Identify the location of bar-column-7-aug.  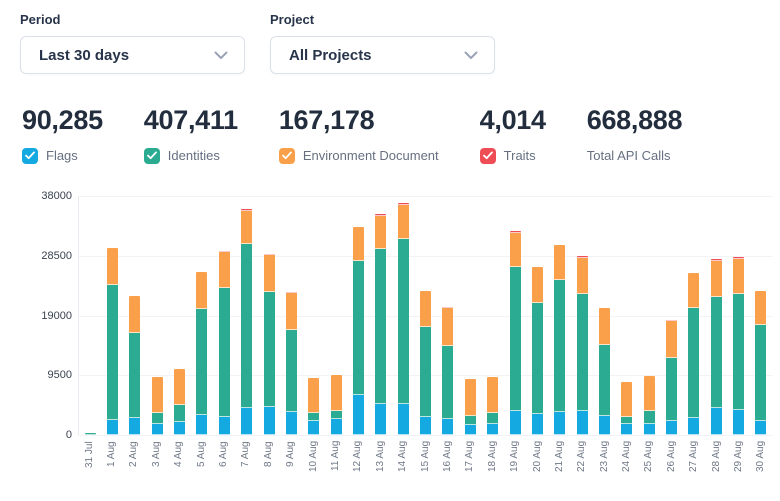
(247, 315).